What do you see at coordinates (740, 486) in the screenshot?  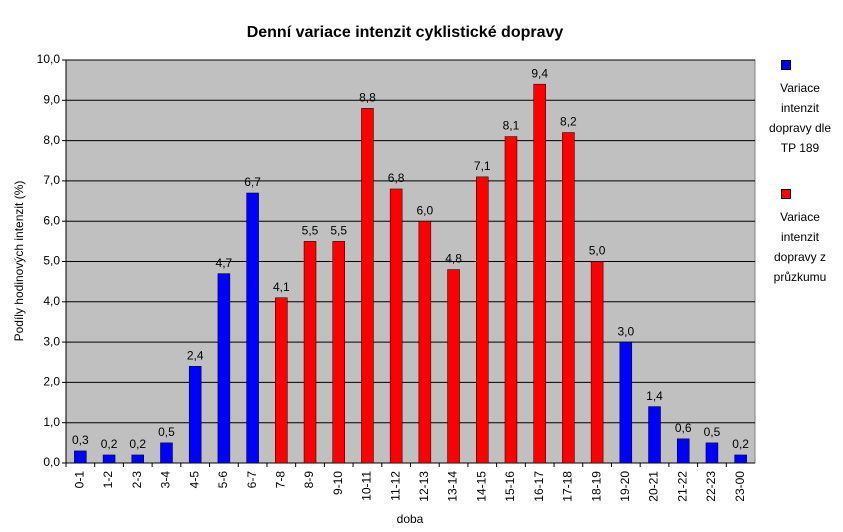 I see `x-tick-label: 23-00` at bounding box center [740, 486].